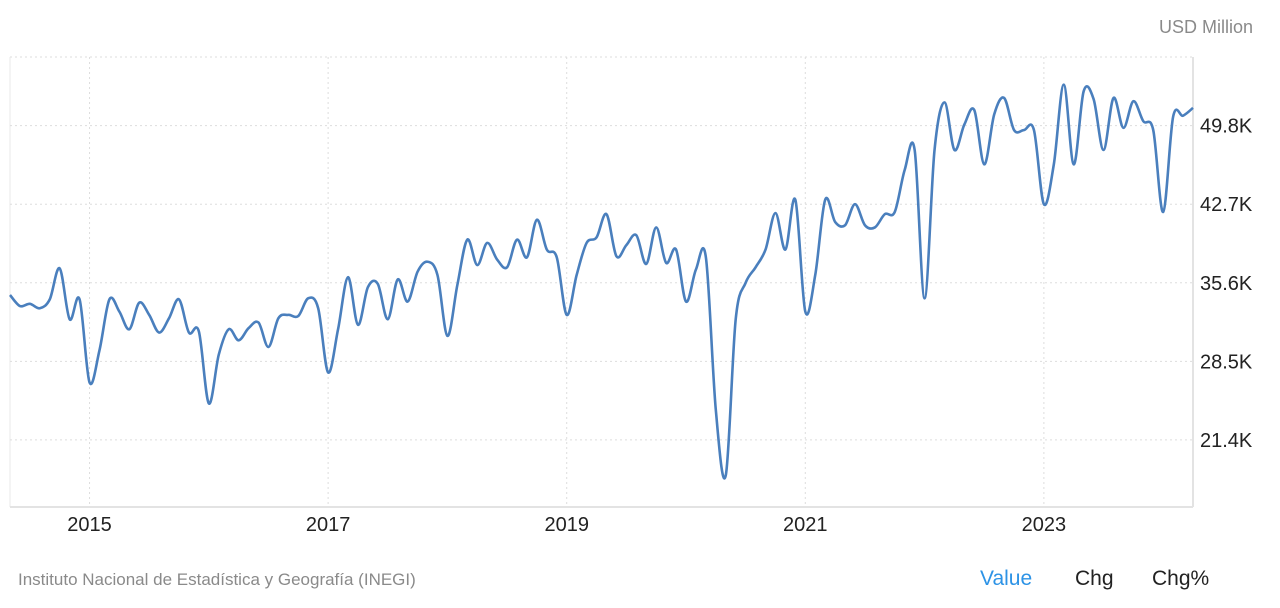  Describe the element at coordinates (1181, 578) in the screenshot. I see `tab-chg-percent: Chg%` at that location.